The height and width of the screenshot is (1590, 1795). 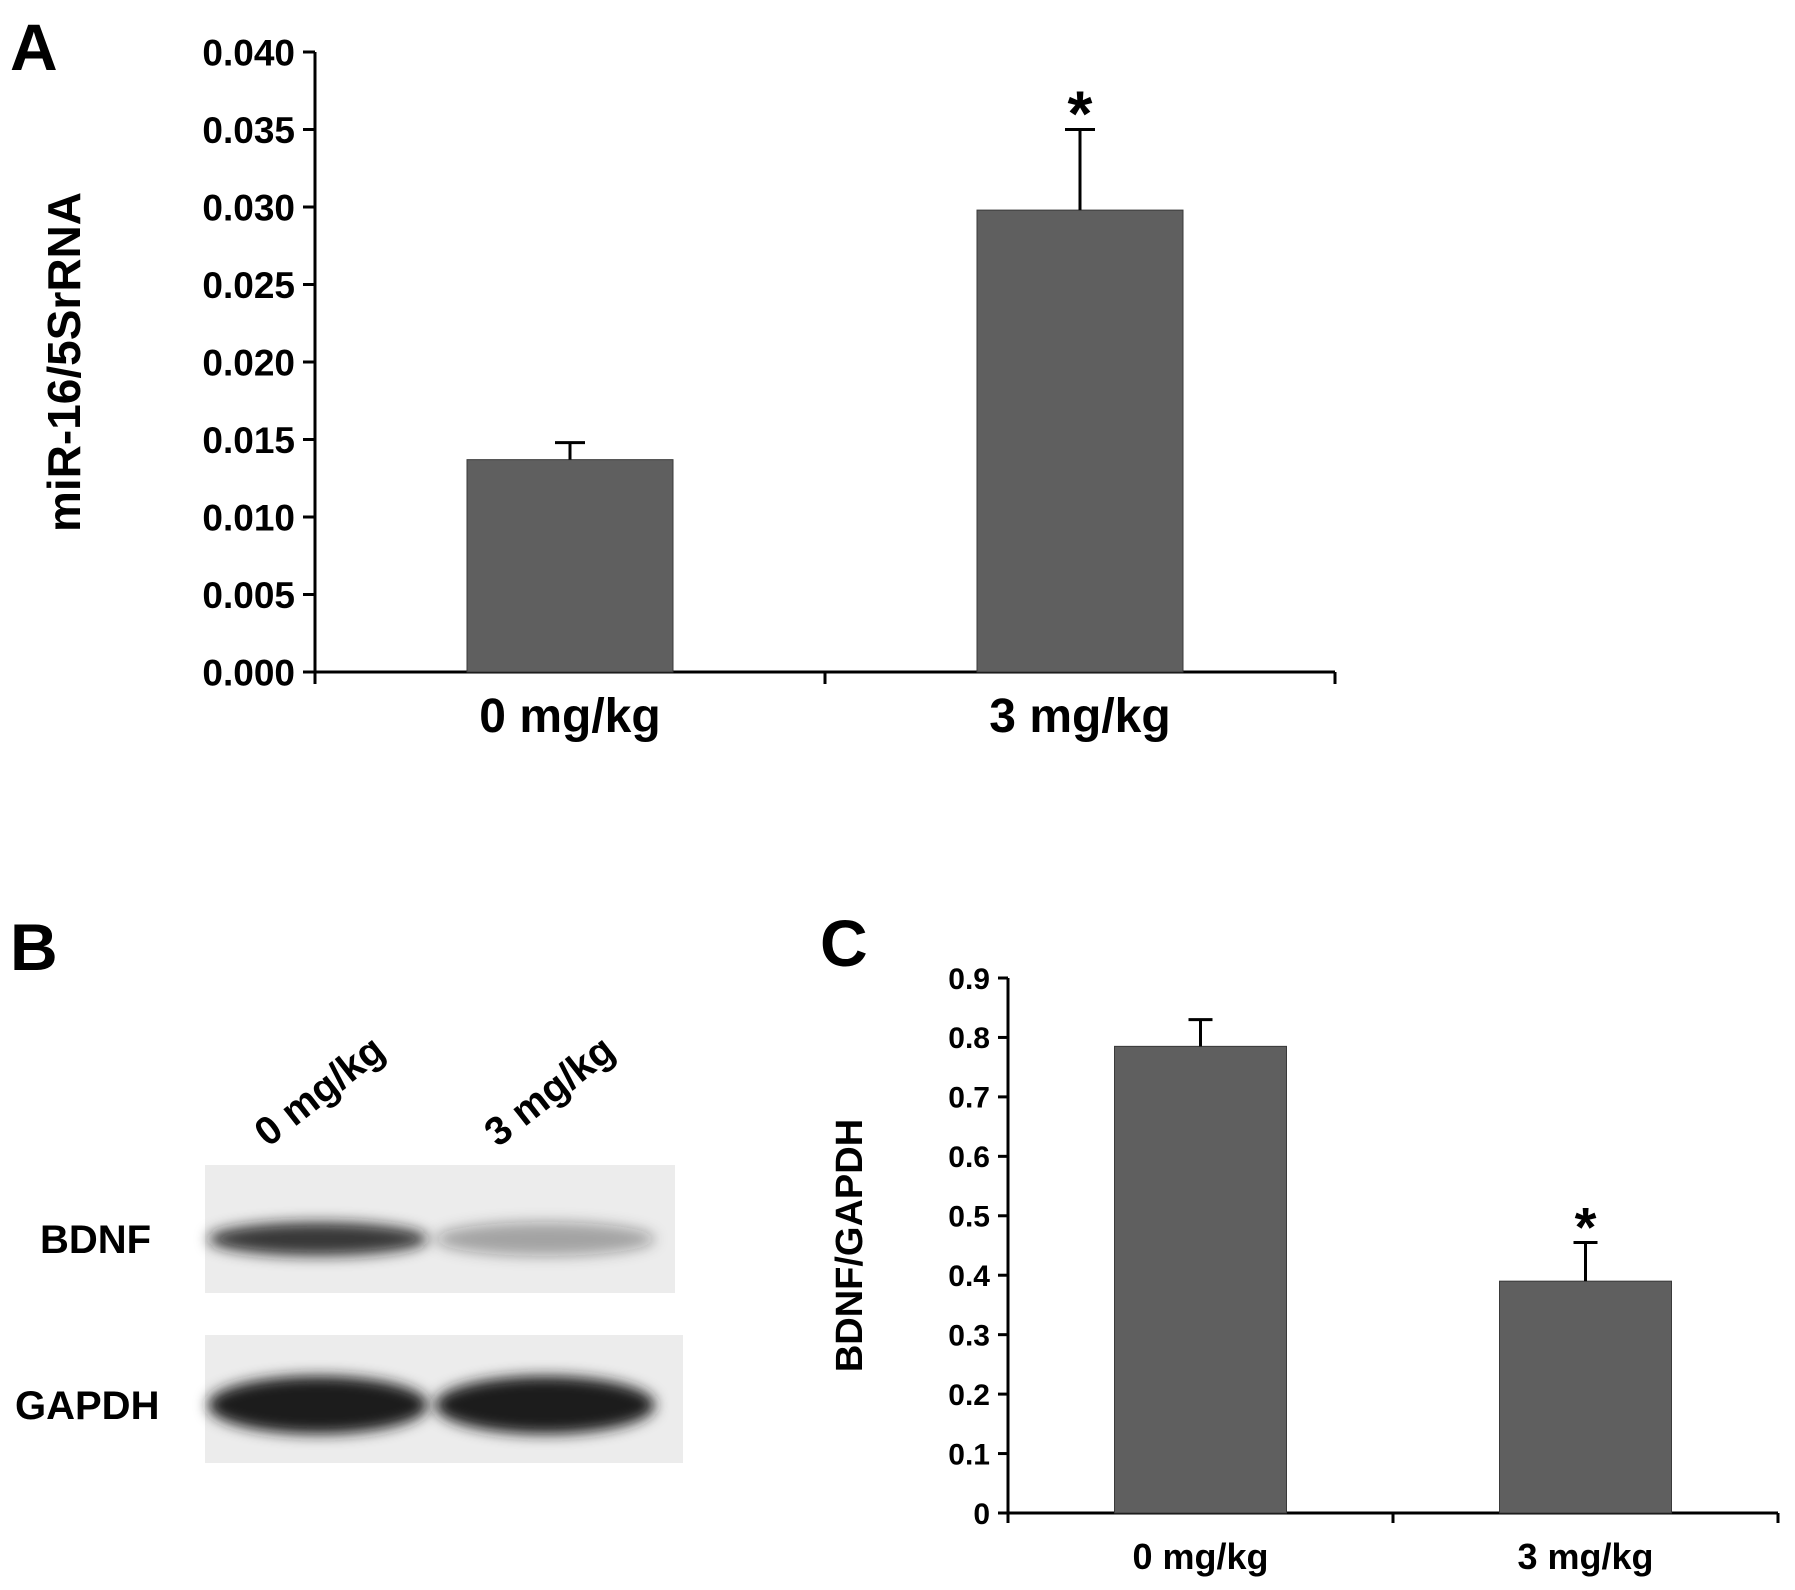 What do you see at coordinates (248, 130) in the screenshot?
I see `chart-a-y-tick-label: 0.035` at bounding box center [248, 130].